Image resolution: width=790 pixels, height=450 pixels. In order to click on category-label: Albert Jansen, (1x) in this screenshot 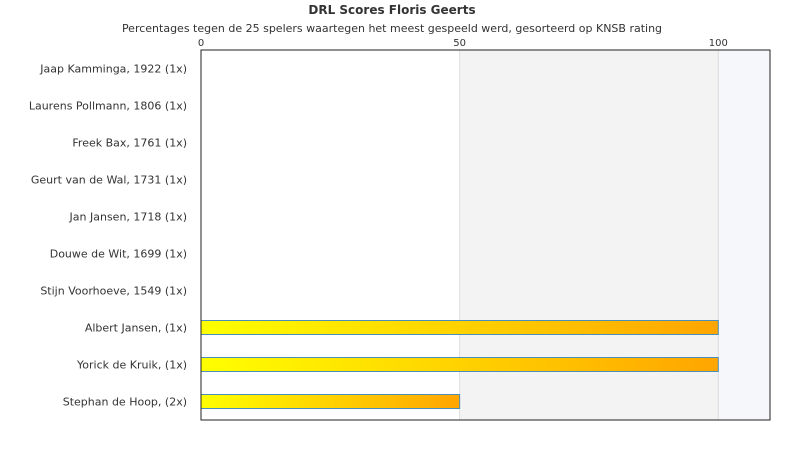, I will do `click(136, 328)`.